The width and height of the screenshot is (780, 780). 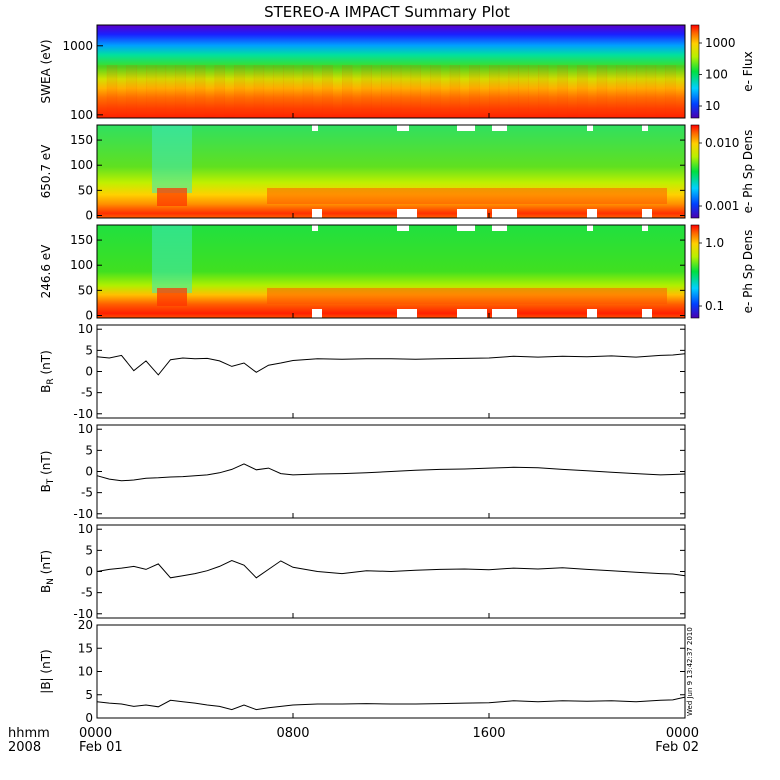 What do you see at coordinates (714, 306) in the screenshot?
I see `colorbar-tick-label: 0.1` at bounding box center [714, 306].